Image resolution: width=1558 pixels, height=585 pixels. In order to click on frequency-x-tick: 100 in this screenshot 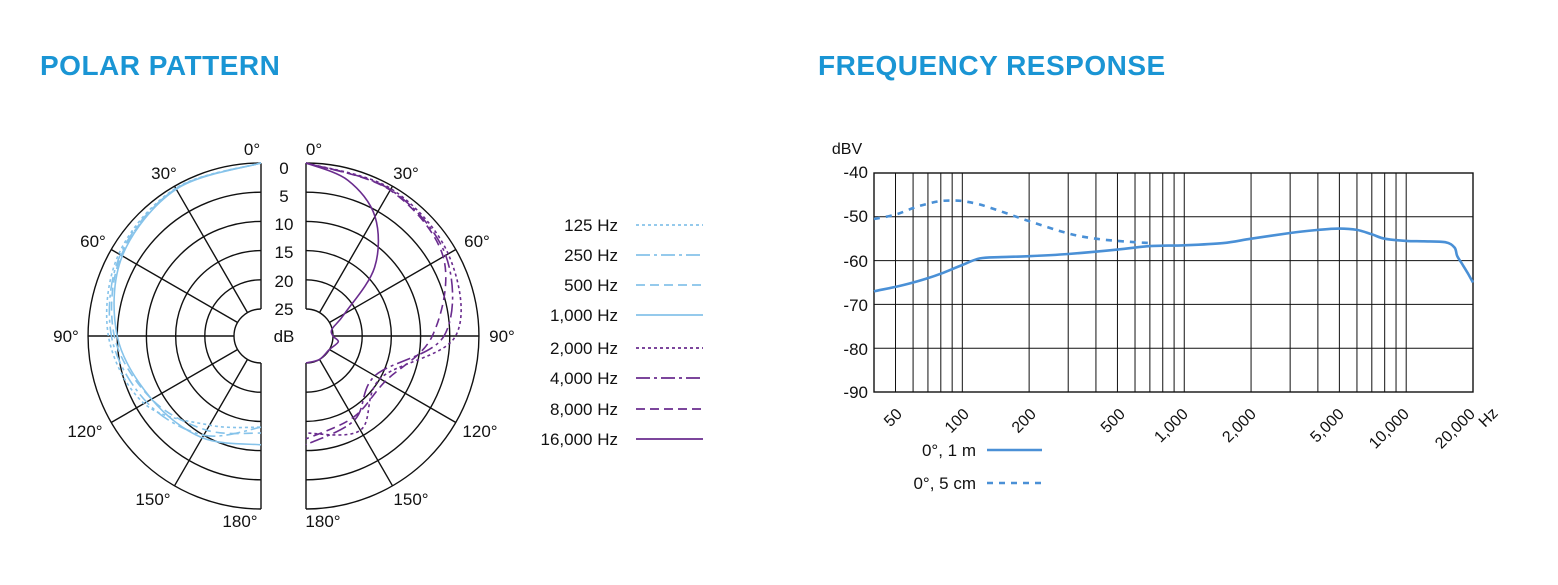, I will do `click(957, 421)`.